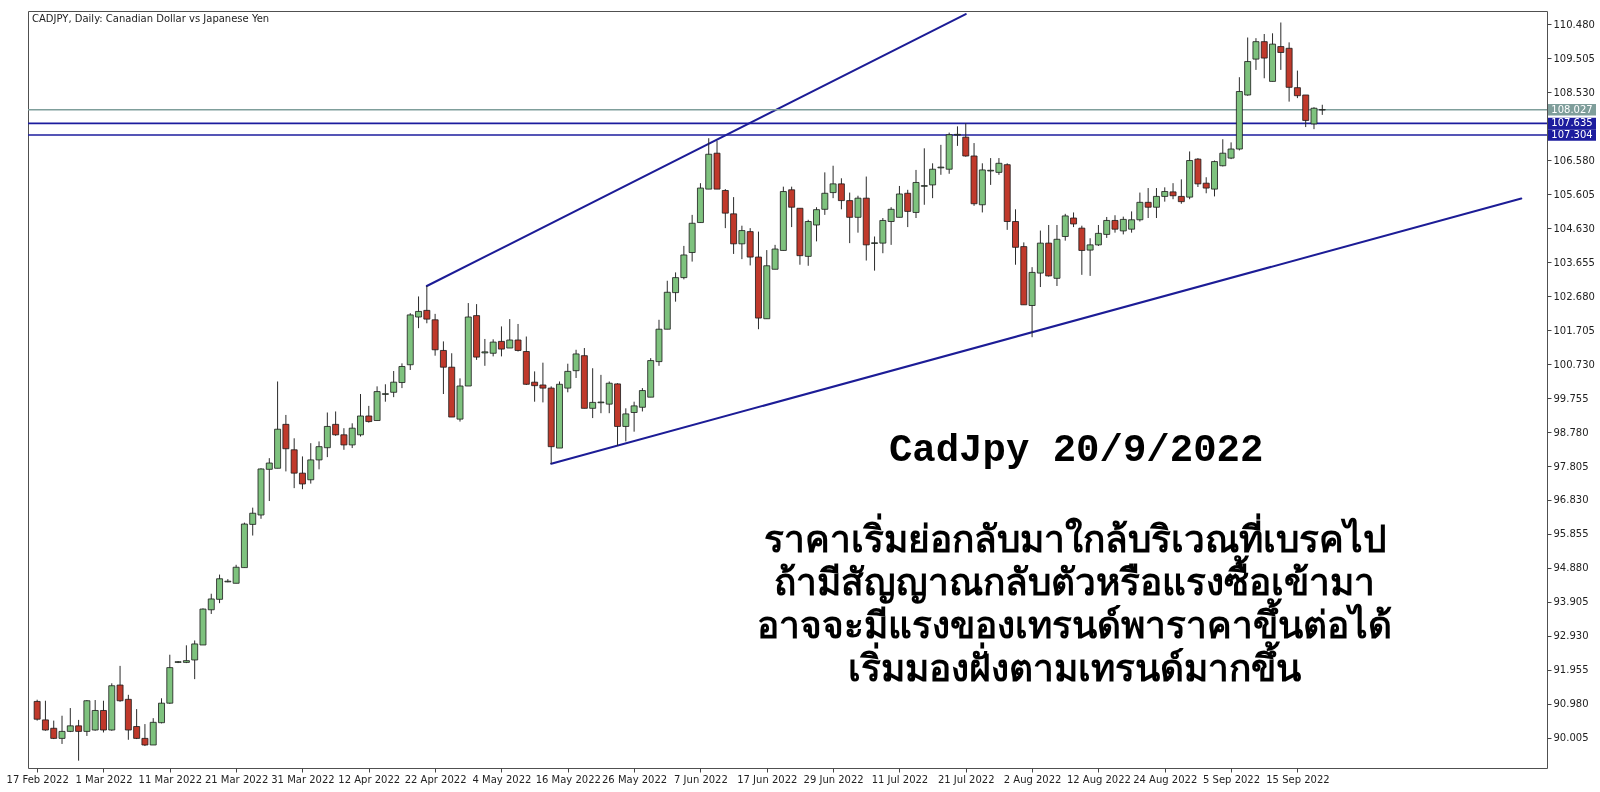 Image resolution: width=1600 pixels, height=792 pixels. I want to click on y-tick-label: 90.005, so click(1571, 738).